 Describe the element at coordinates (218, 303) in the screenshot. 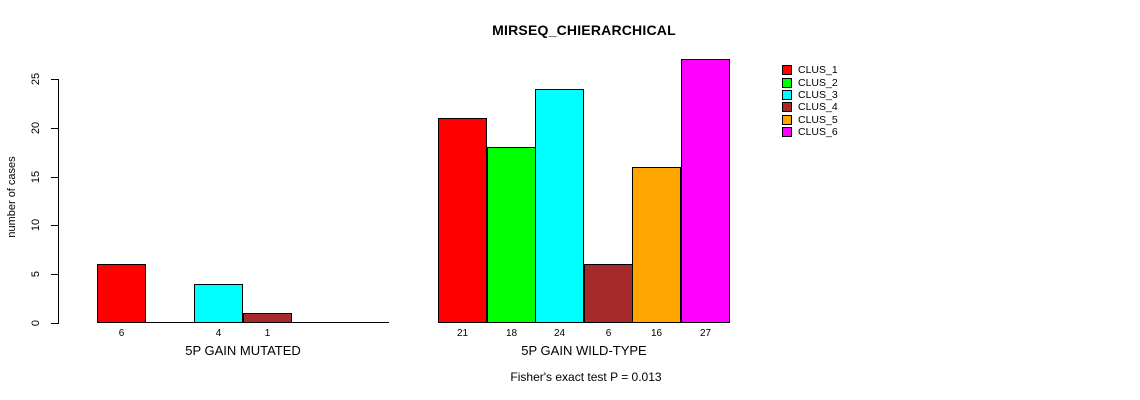

I see `bar-clus_3-group1` at that location.